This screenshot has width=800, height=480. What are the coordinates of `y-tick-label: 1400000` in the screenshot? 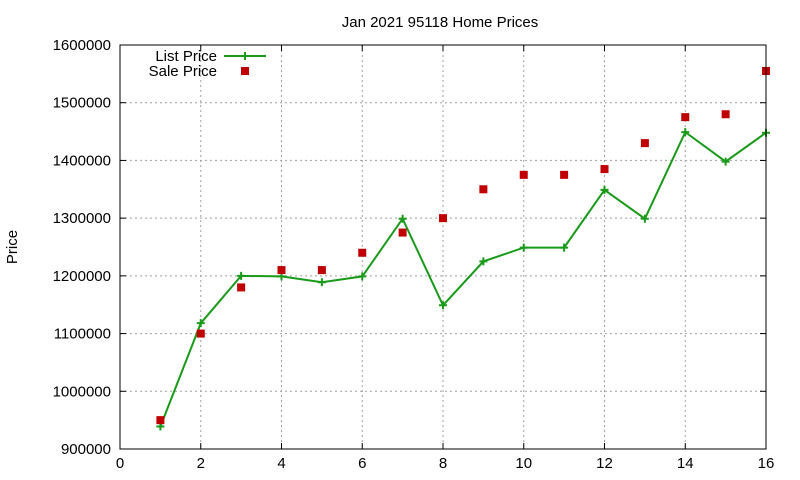 It's located at (82, 160).